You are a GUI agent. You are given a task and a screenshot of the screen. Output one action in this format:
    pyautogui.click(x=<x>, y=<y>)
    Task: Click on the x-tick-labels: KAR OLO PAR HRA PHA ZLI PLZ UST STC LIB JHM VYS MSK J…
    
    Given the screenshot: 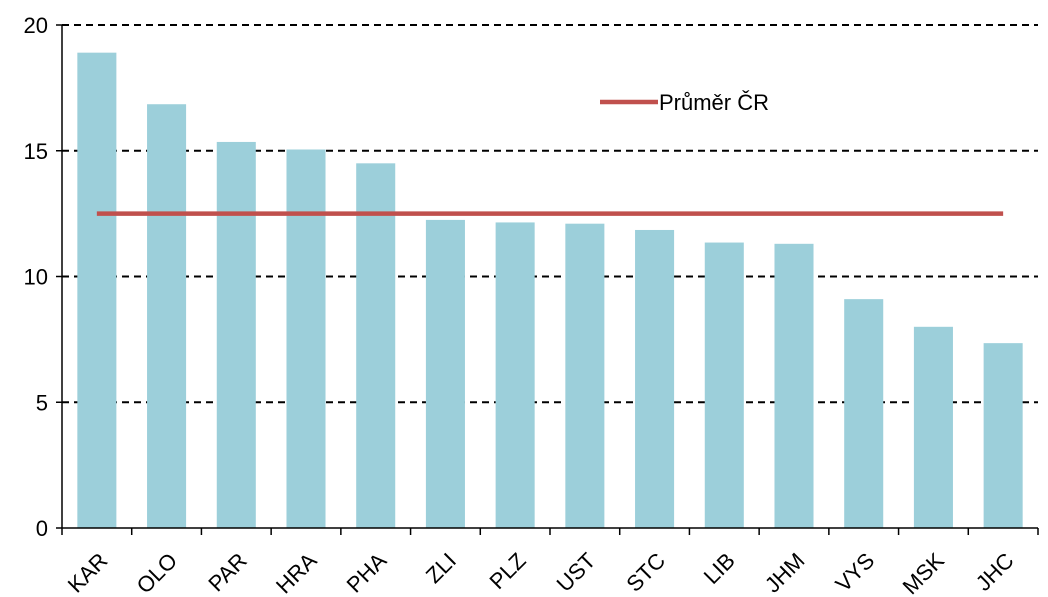 What is the action you would take?
    pyautogui.click(x=541, y=572)
    